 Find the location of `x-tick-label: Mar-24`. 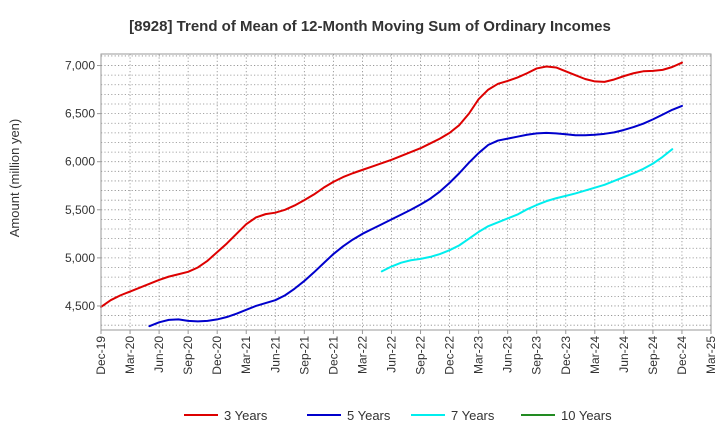

x-tick-label: Mar-24 is located at coordinates (595, 355).